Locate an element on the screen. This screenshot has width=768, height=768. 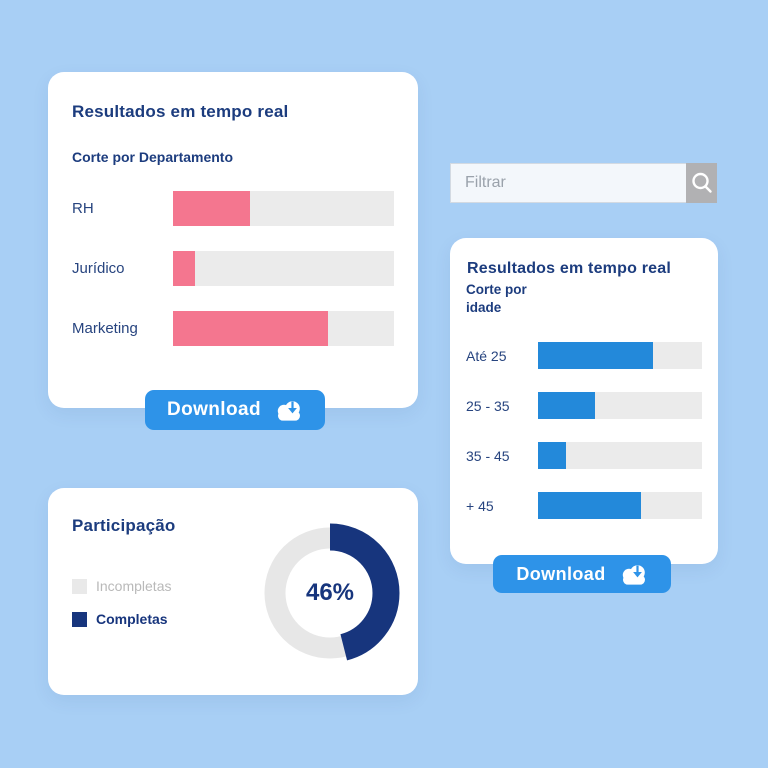
bar-label: RH is located at coordinates (83, 208).